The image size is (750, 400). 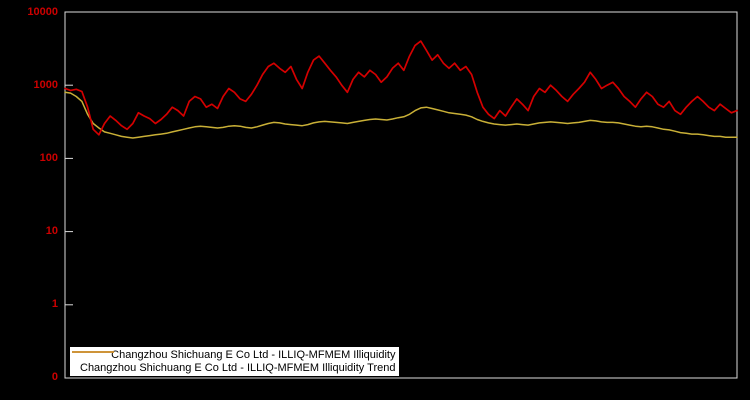 I want to click on illiquidity-trend-line, so click(x=401, y=115).